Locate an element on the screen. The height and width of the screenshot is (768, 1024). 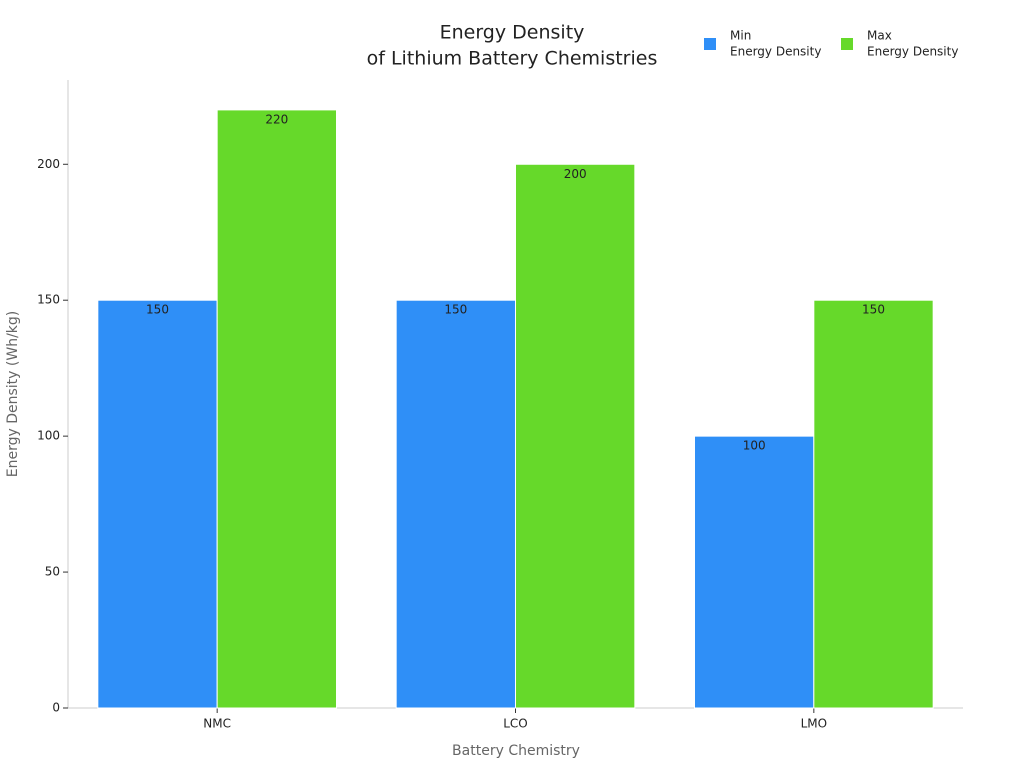
x-tick-label: LMO is located at coordinates (814, 724).